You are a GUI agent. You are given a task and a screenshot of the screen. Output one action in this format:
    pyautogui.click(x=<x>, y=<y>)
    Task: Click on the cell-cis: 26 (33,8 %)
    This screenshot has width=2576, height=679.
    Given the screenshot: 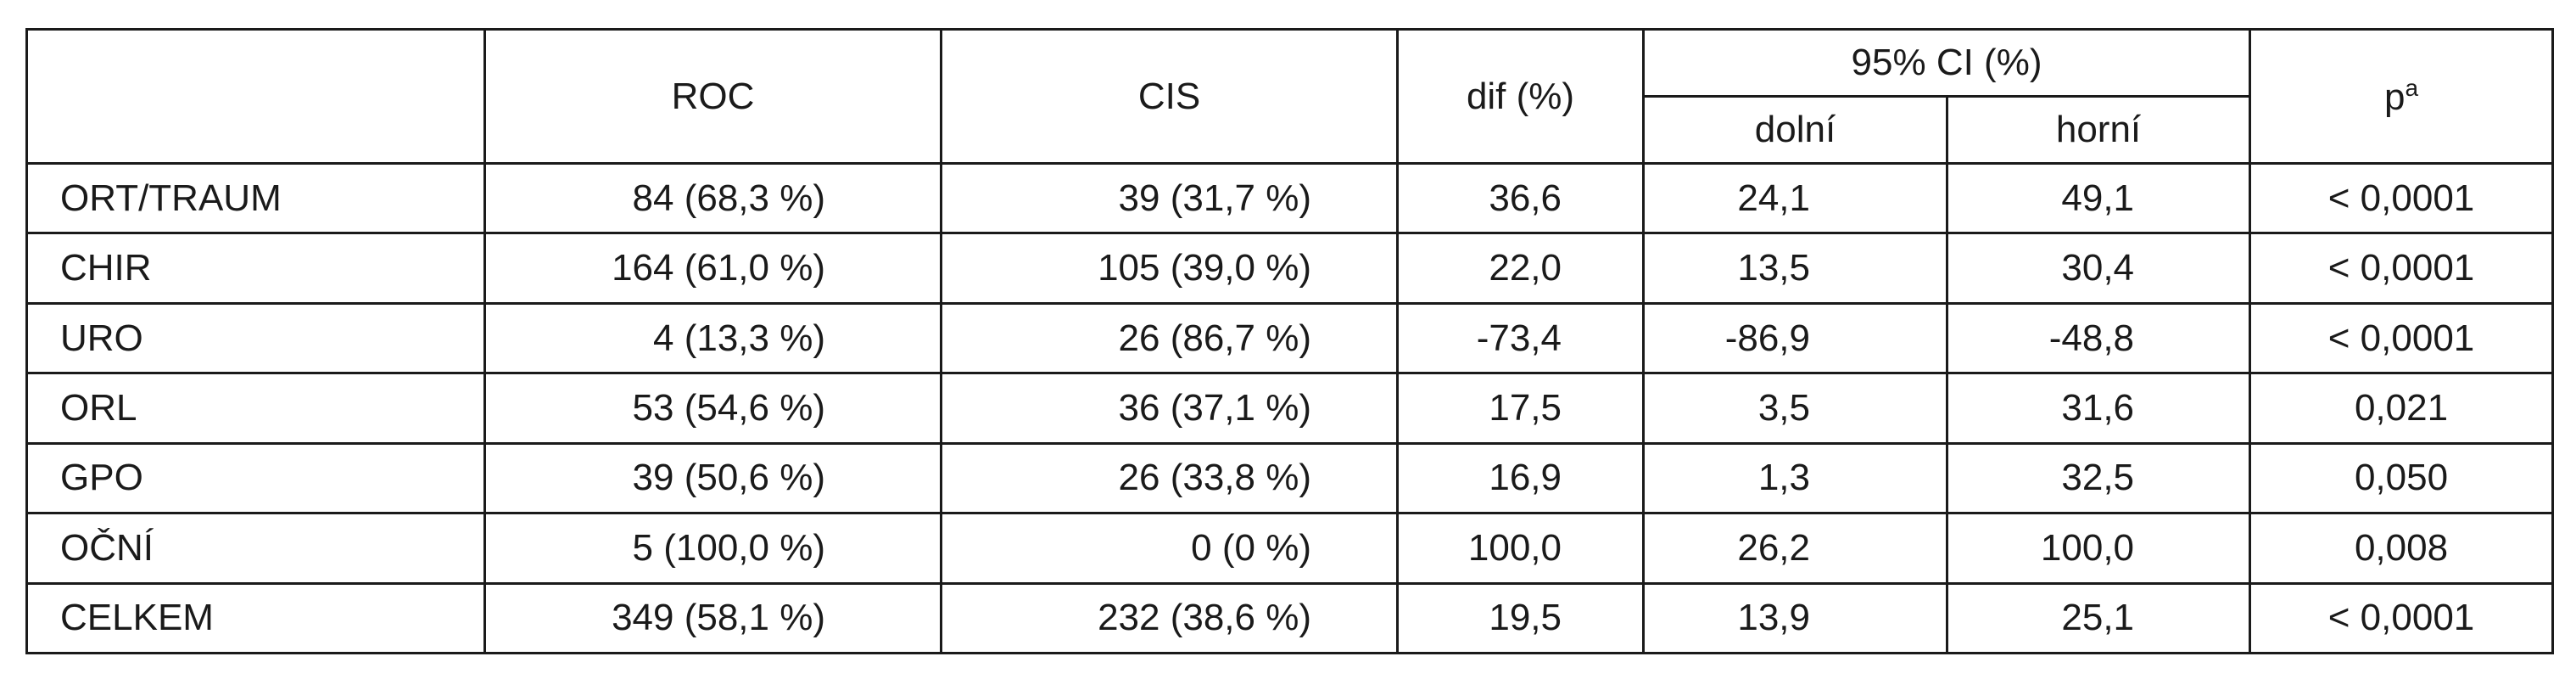 What is the action you would take?
    pyautogui.click(x=1169, y=478)
    